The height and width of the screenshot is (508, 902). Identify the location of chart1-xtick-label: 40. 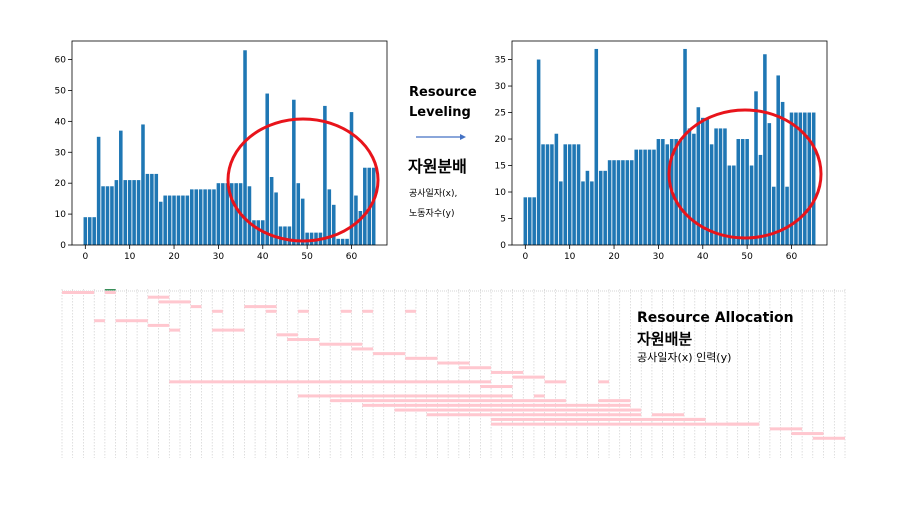
(263, 257).